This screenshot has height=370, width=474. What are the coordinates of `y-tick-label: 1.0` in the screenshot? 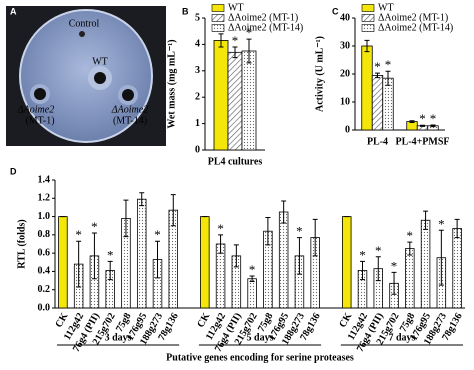 It's located at (44, 216).